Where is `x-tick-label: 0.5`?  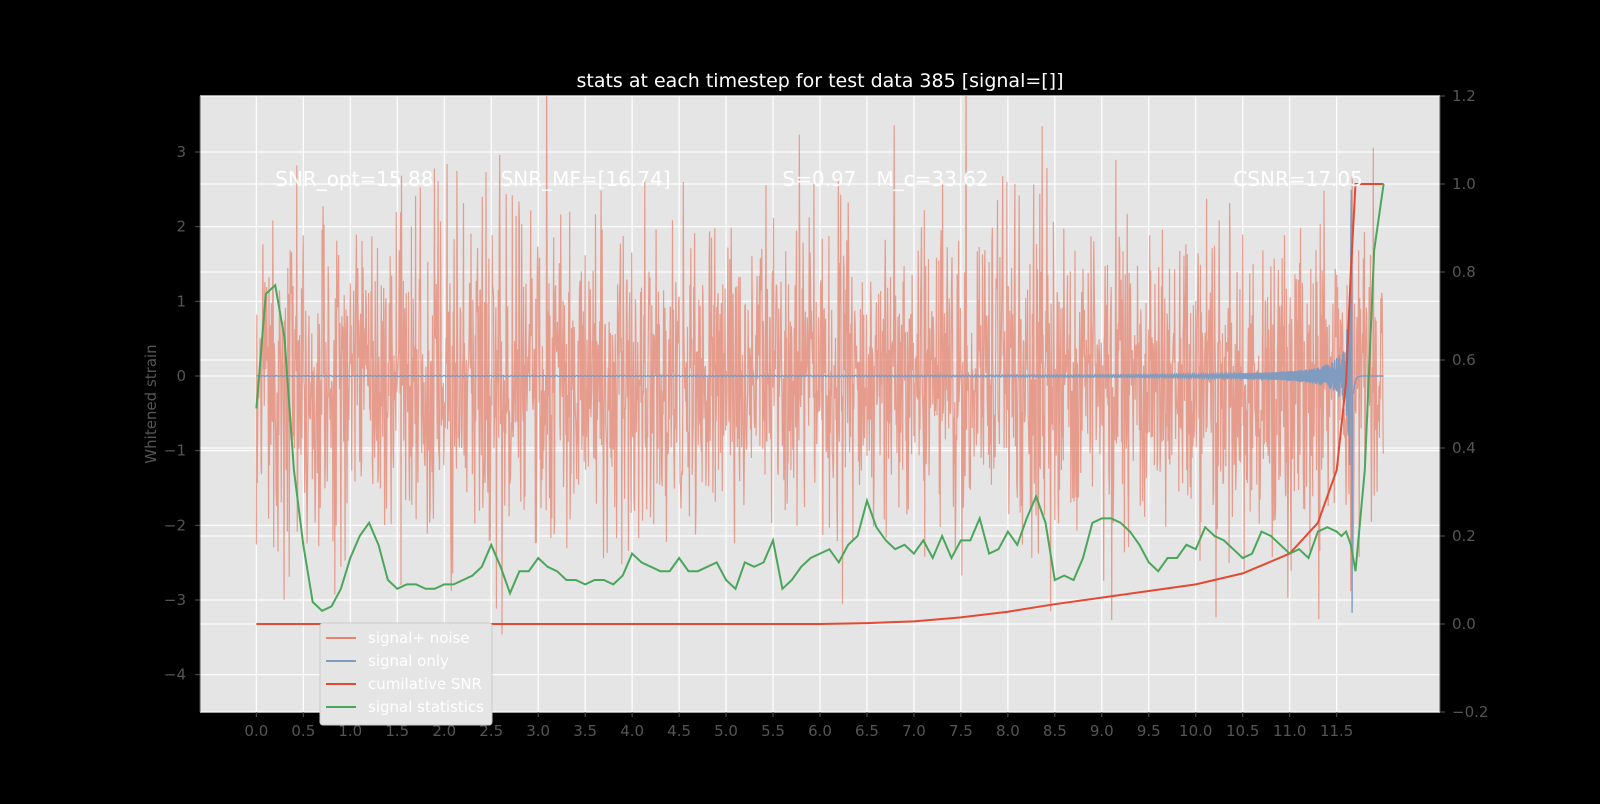
x-tick-label: 0.5 is located at coordinates (303, 731).